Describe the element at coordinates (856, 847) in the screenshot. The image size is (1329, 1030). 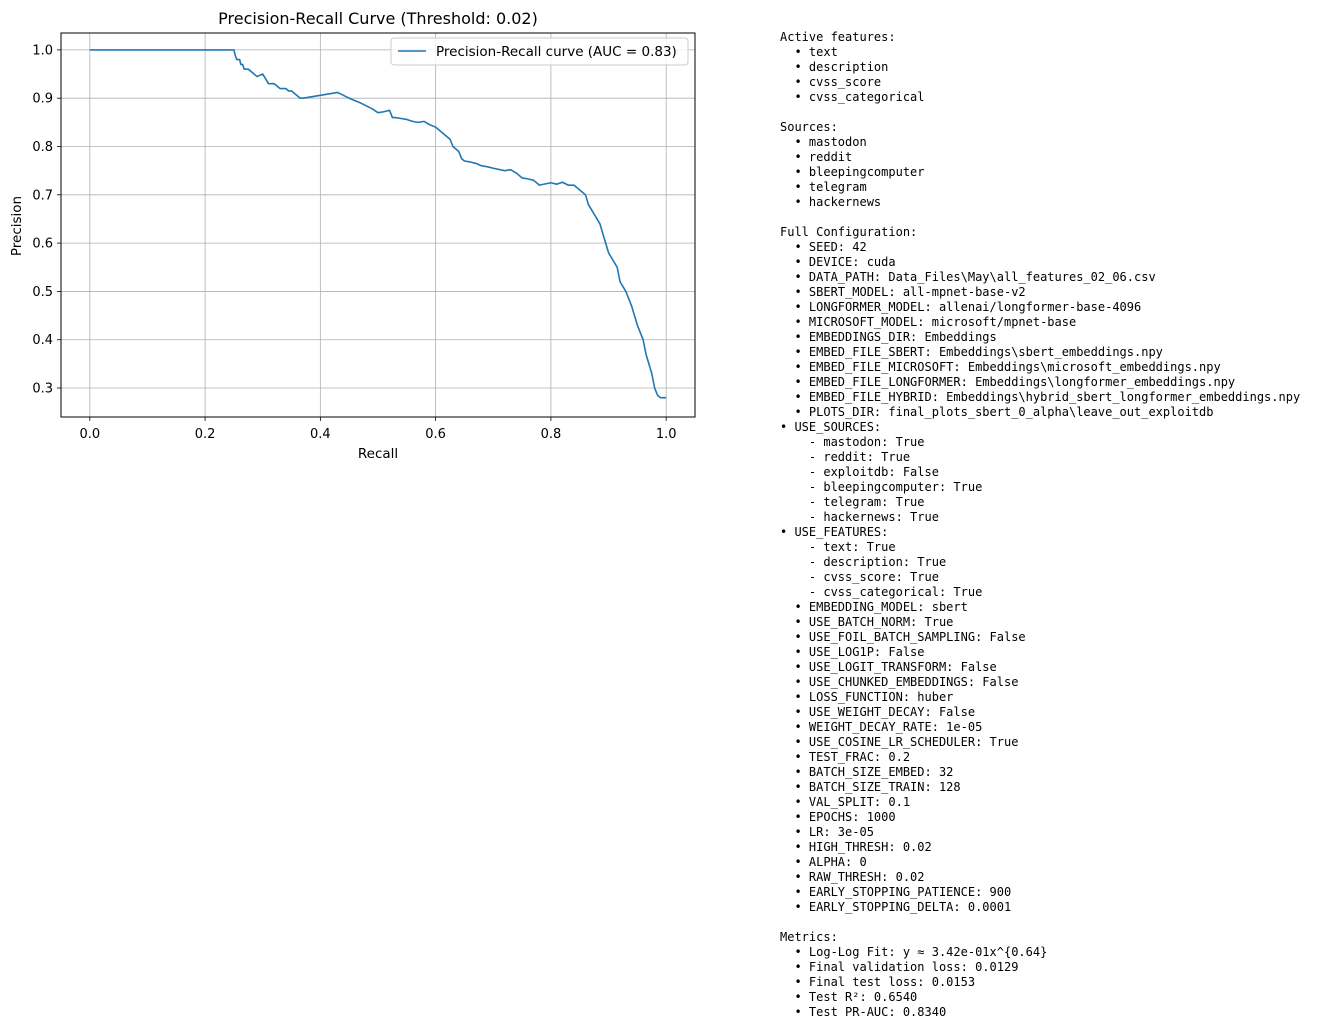
I see `config-line: • HIGH_THRESH: 0.02` at that location.